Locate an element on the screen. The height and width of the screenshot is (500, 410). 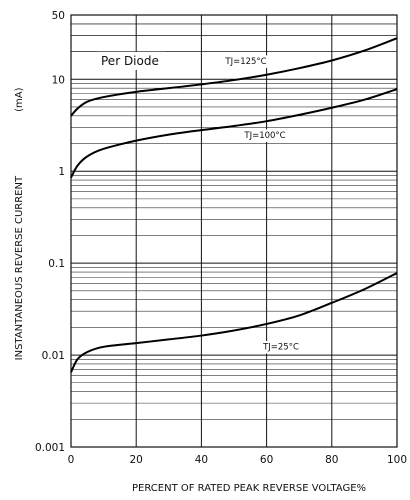
x-tick-label: 100 is located at coordinates (397, 460).